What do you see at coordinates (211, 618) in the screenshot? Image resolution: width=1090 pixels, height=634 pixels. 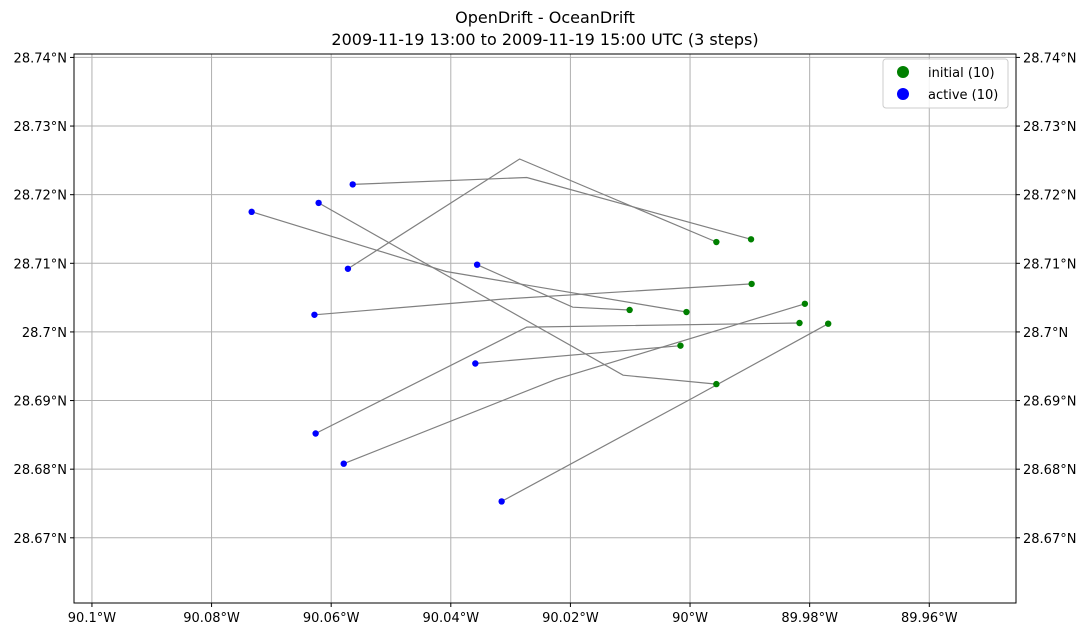 I see `x-tick-label: 90.08°W` at bounding box center [211, 618].